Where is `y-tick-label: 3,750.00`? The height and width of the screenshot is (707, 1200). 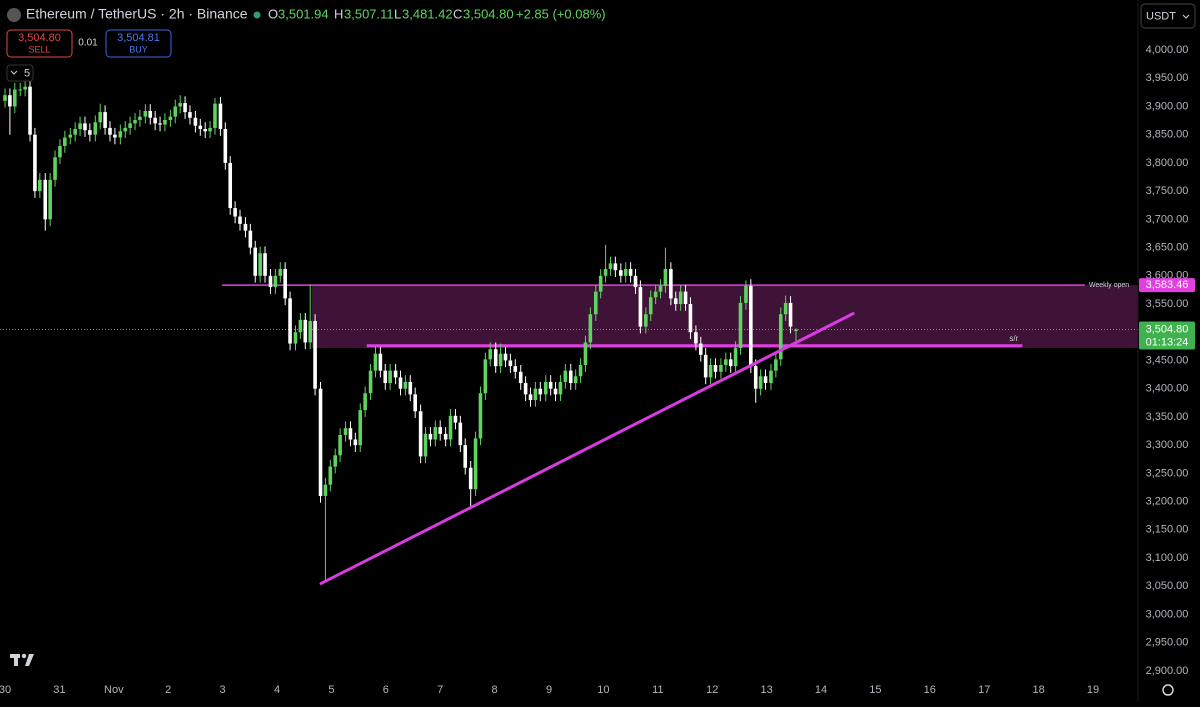 y-tick-label: 3,750.00 is located at coordinates (1167, 191).